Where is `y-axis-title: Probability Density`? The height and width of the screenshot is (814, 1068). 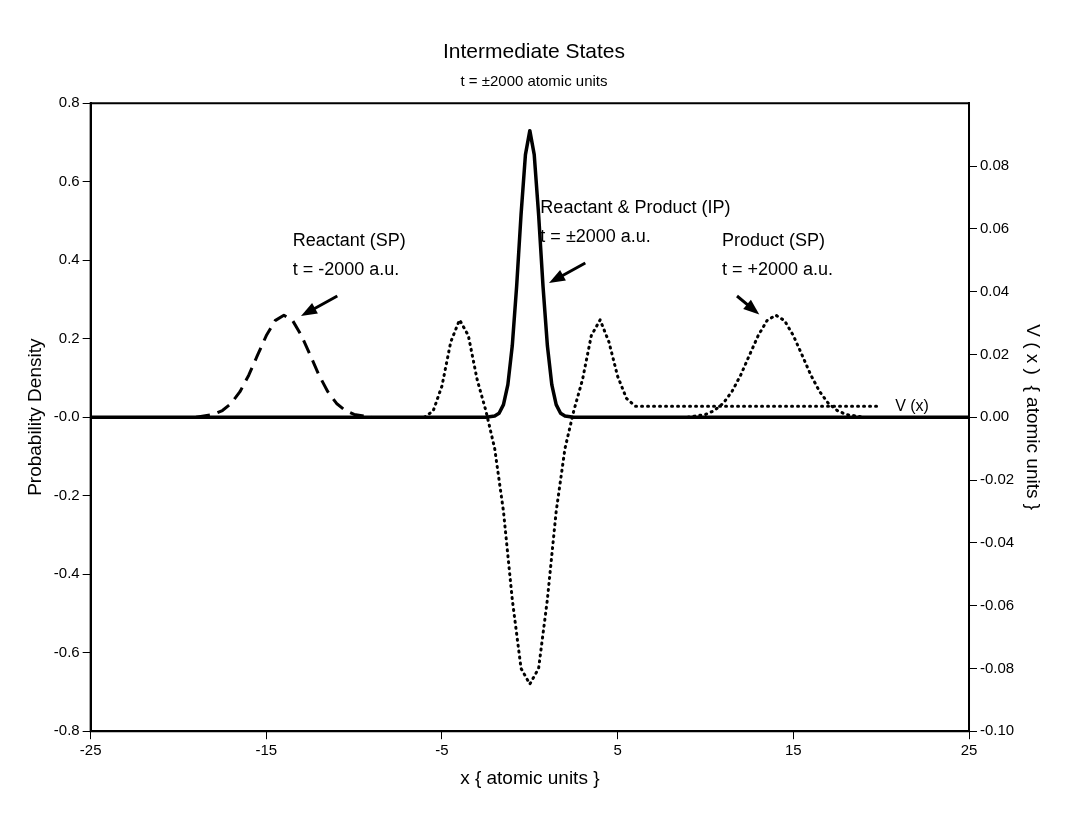 y-axis-title: Probability Density is located at coordinates (34, 417).